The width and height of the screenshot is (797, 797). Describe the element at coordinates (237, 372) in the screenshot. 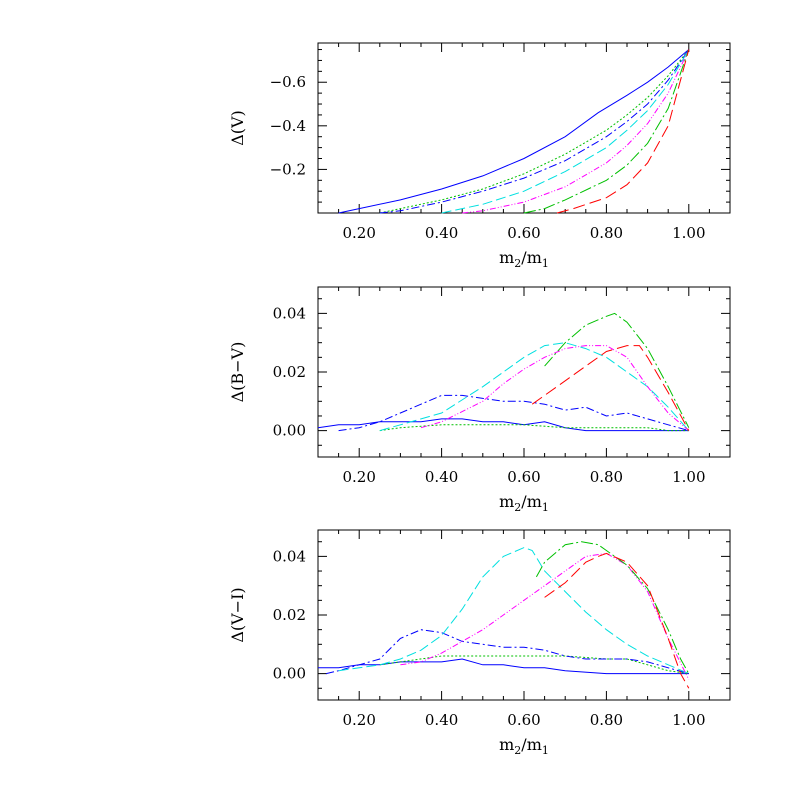

I see `y-axis-label: Δ(B−V)` at that location.